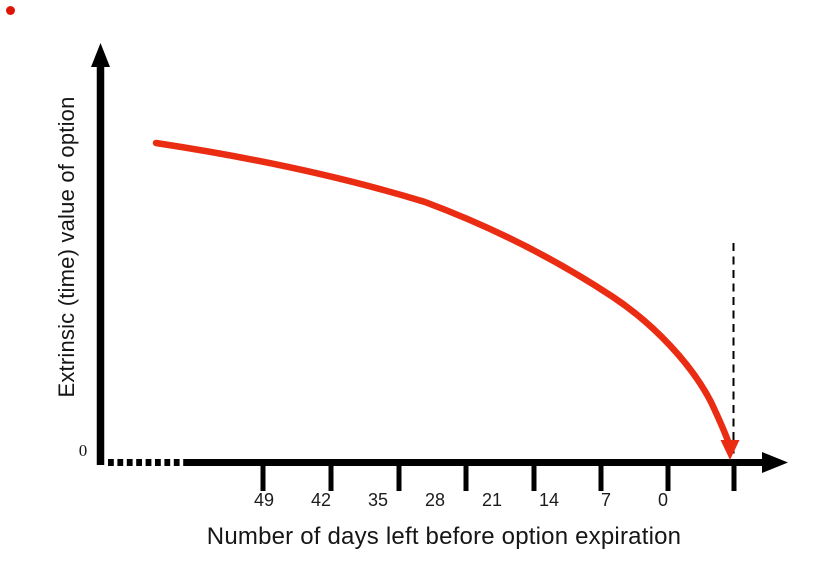 This screenshot has height=573, width=814. I want to click on x-axis-arrowhead-icon, so click(775, 462).